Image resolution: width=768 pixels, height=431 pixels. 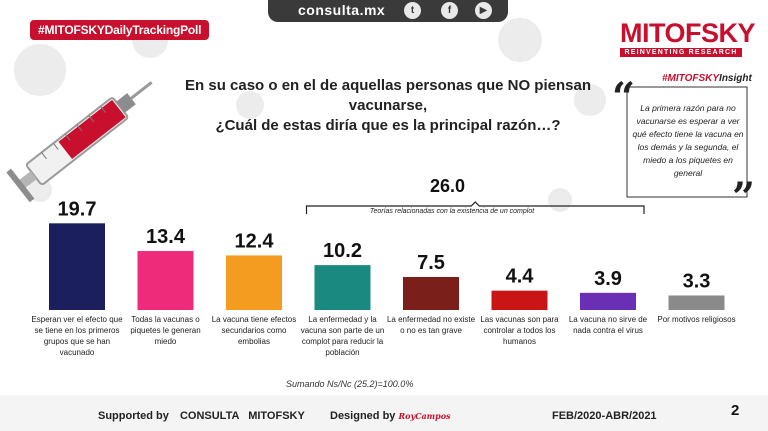 I want to click on bar-value-label-2: 13.4, so click(x=166, y=237).